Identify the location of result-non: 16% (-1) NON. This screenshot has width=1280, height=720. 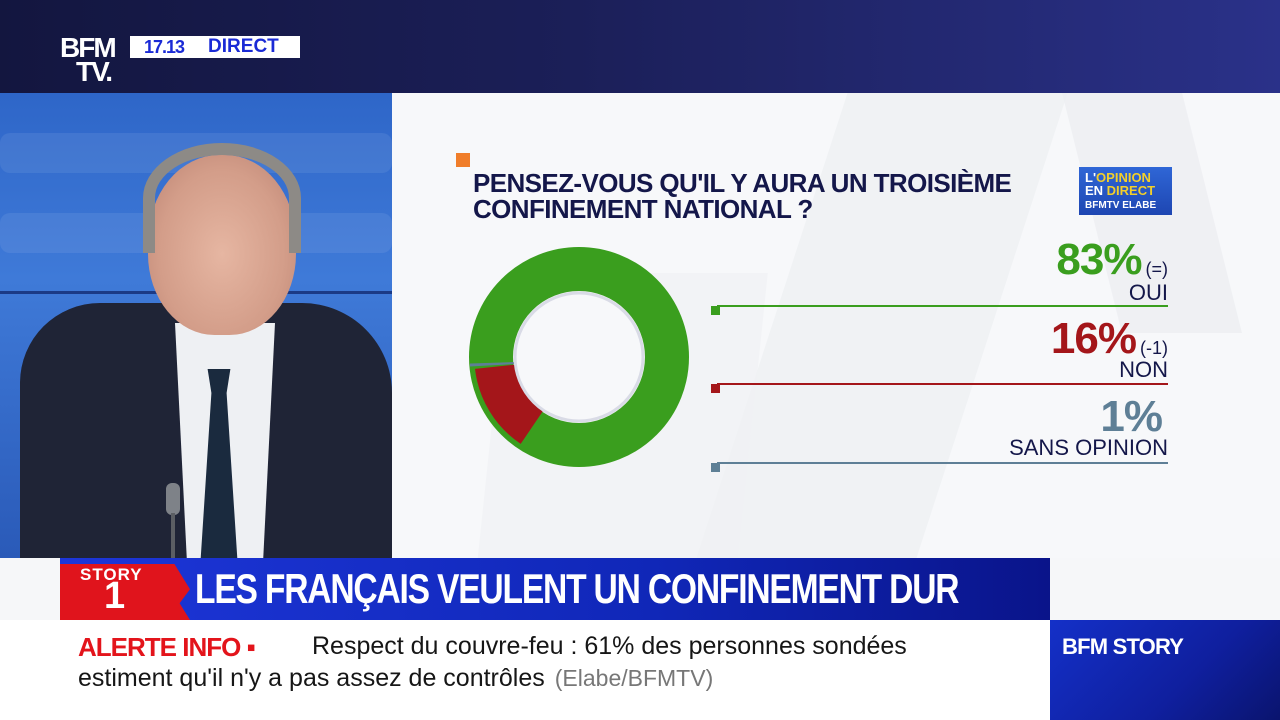
(939, 353).